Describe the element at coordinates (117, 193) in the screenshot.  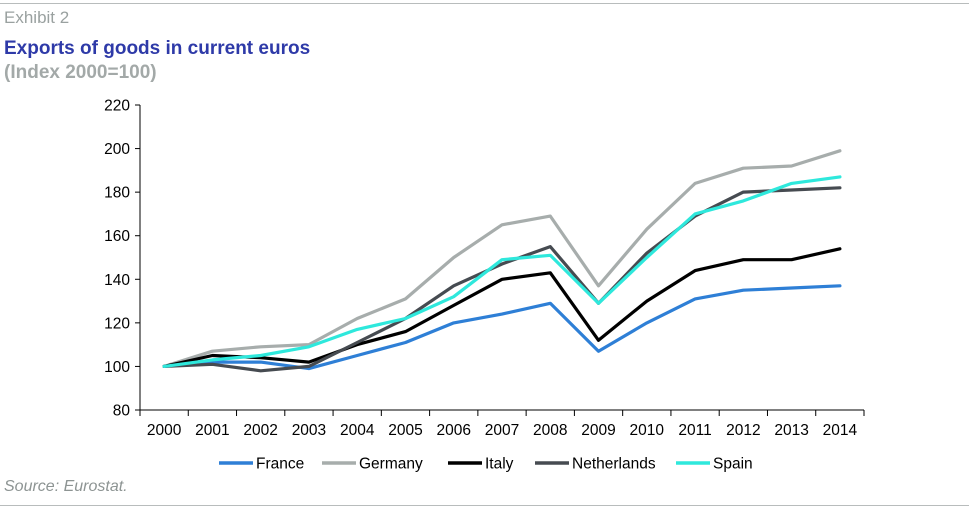
I see `y-tick-label: 180` at that location.